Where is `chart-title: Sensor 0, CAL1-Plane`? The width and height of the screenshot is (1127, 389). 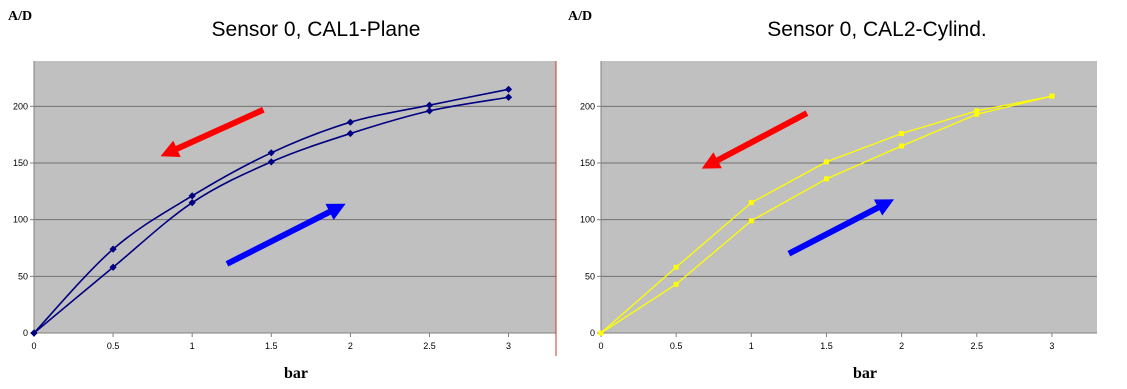
chart-title: Sensor 0, CAL1-Plane is located at coordinates (316, 29).